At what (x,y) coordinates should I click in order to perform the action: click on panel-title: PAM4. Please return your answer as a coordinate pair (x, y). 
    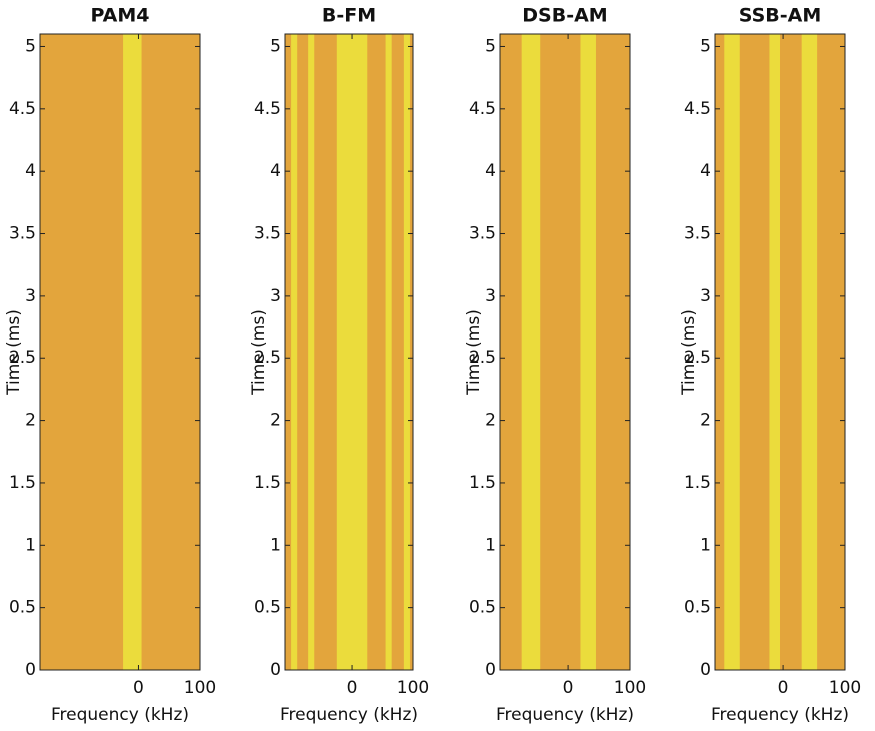
    Looking at the image, I should click on (119, 16).